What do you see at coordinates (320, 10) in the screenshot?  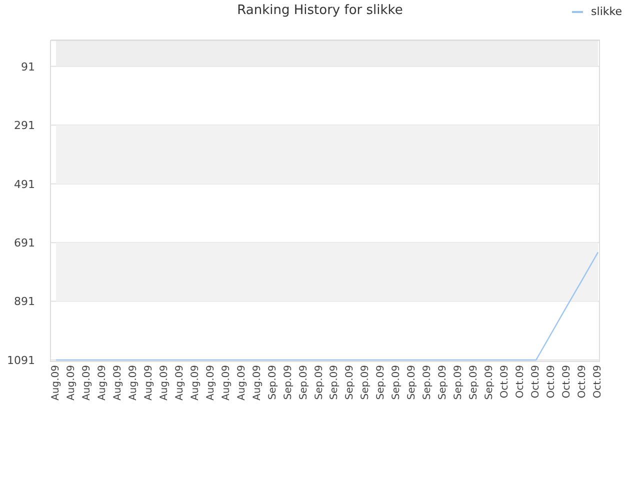 I see `chart-title: Ranking History for slikke` at bounding box center [320, 10].